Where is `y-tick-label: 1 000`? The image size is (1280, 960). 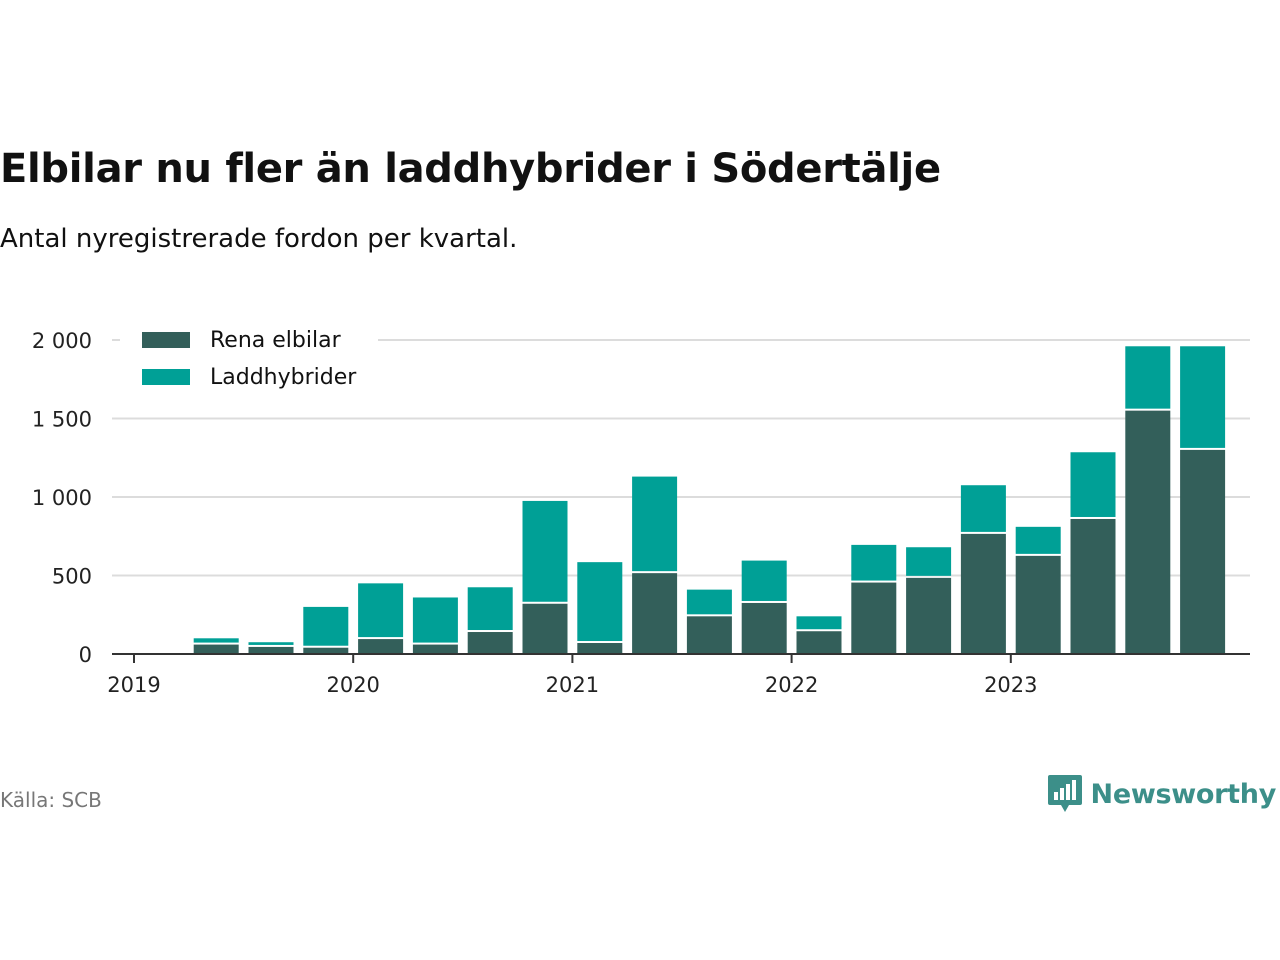
y-tick-label: 1 000 is located at coordinates (62, 498).